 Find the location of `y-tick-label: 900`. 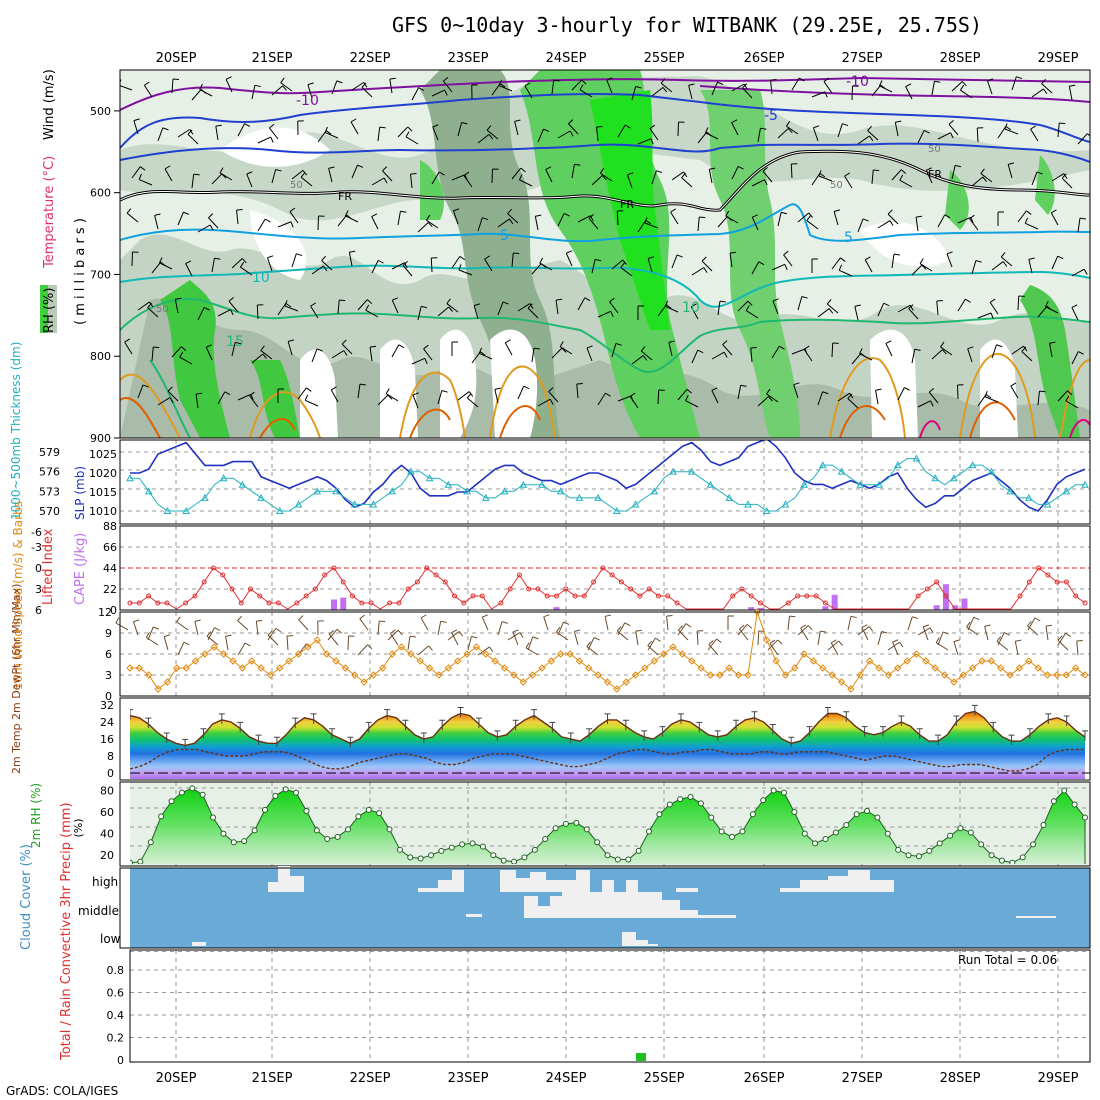

y-tick-label: 900 is located at coordinates (100, 438).